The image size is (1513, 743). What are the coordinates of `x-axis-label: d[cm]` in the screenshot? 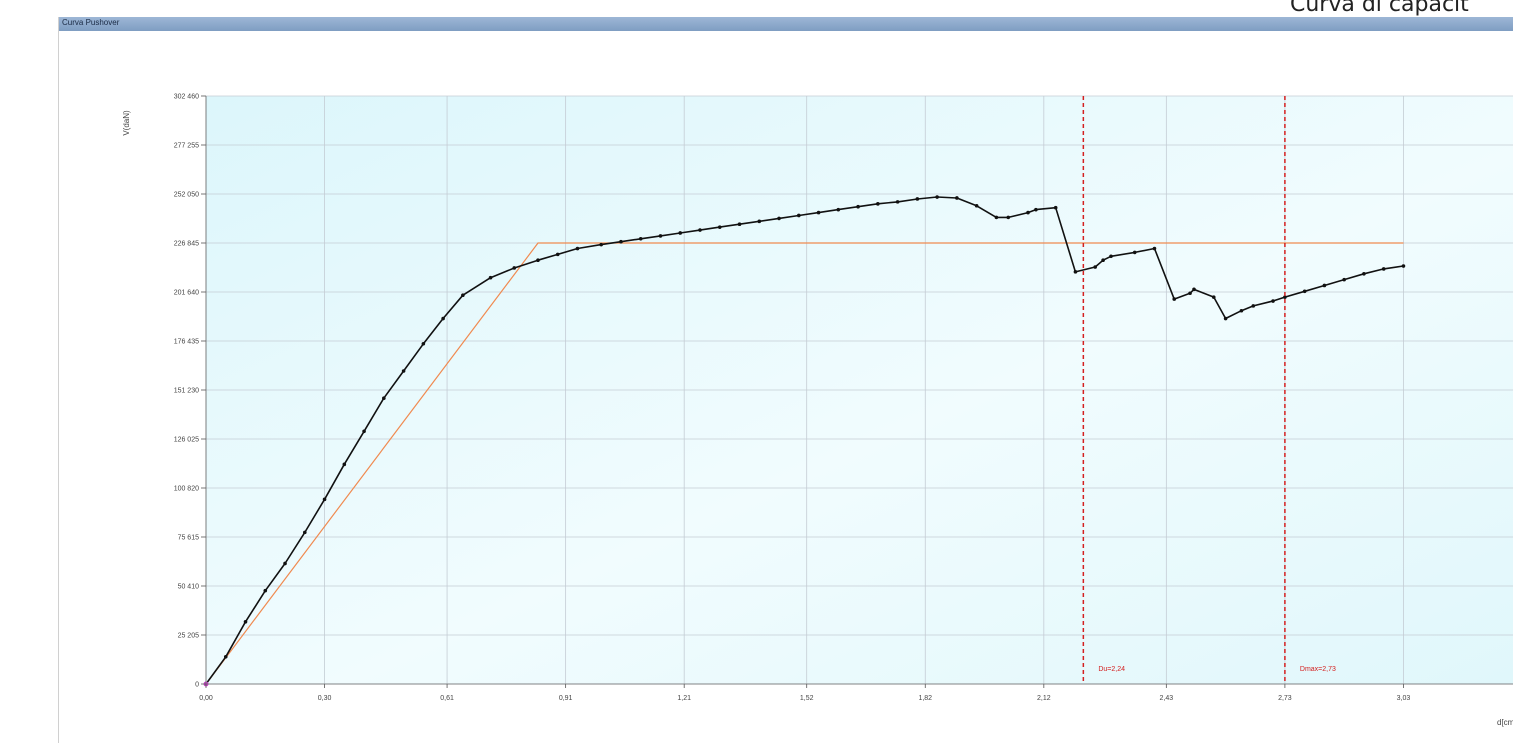 It's located at (1505, 722).